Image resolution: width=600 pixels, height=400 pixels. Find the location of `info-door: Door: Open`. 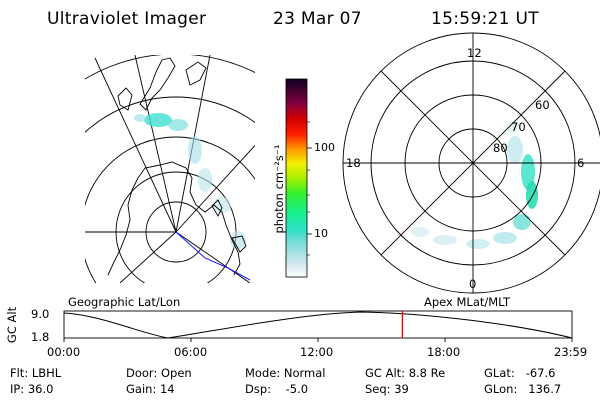

info-door: Door: Open is located at coordinates (159, 373).